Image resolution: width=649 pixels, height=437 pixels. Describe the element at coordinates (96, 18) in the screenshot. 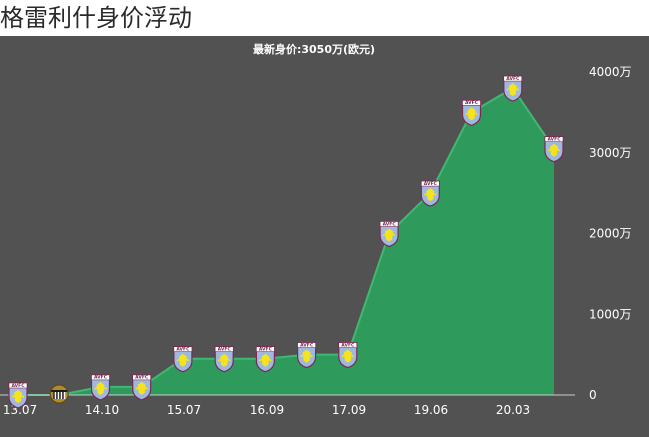

I see `page-title: 格雷利什身价浮动` at that location.